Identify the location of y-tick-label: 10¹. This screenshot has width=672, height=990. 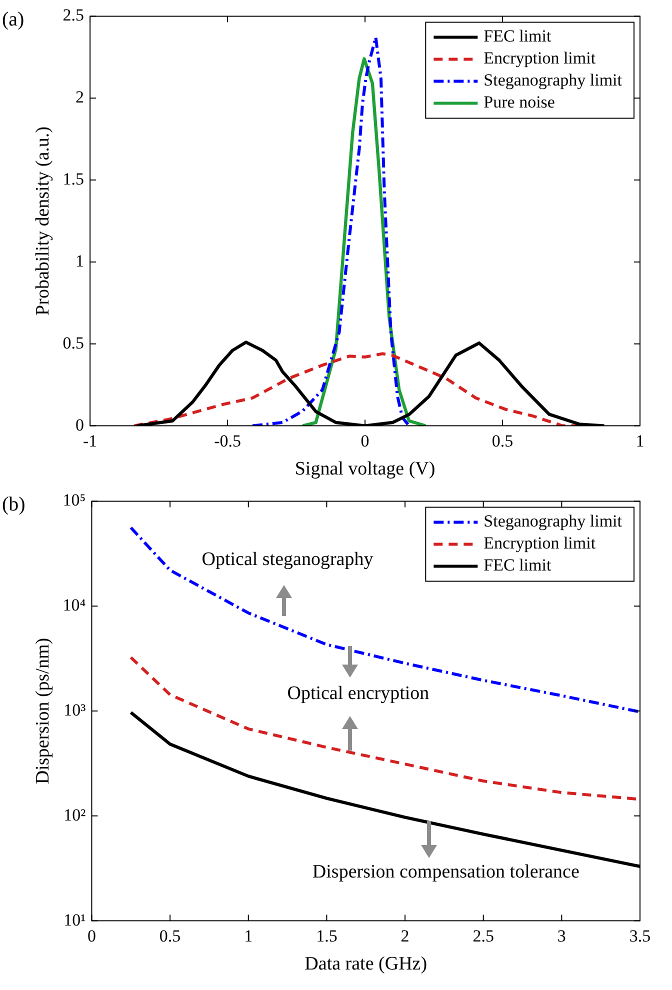
(75, 920).